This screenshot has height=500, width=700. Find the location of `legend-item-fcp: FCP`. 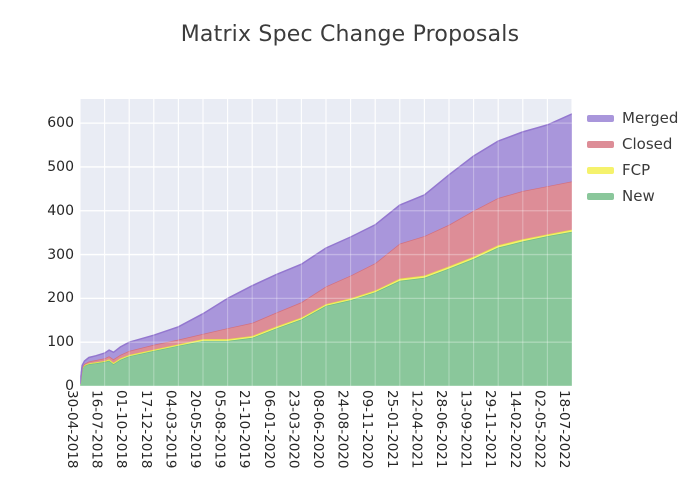

legend-item-fcp: FCP is located at coordinates (632, 170).